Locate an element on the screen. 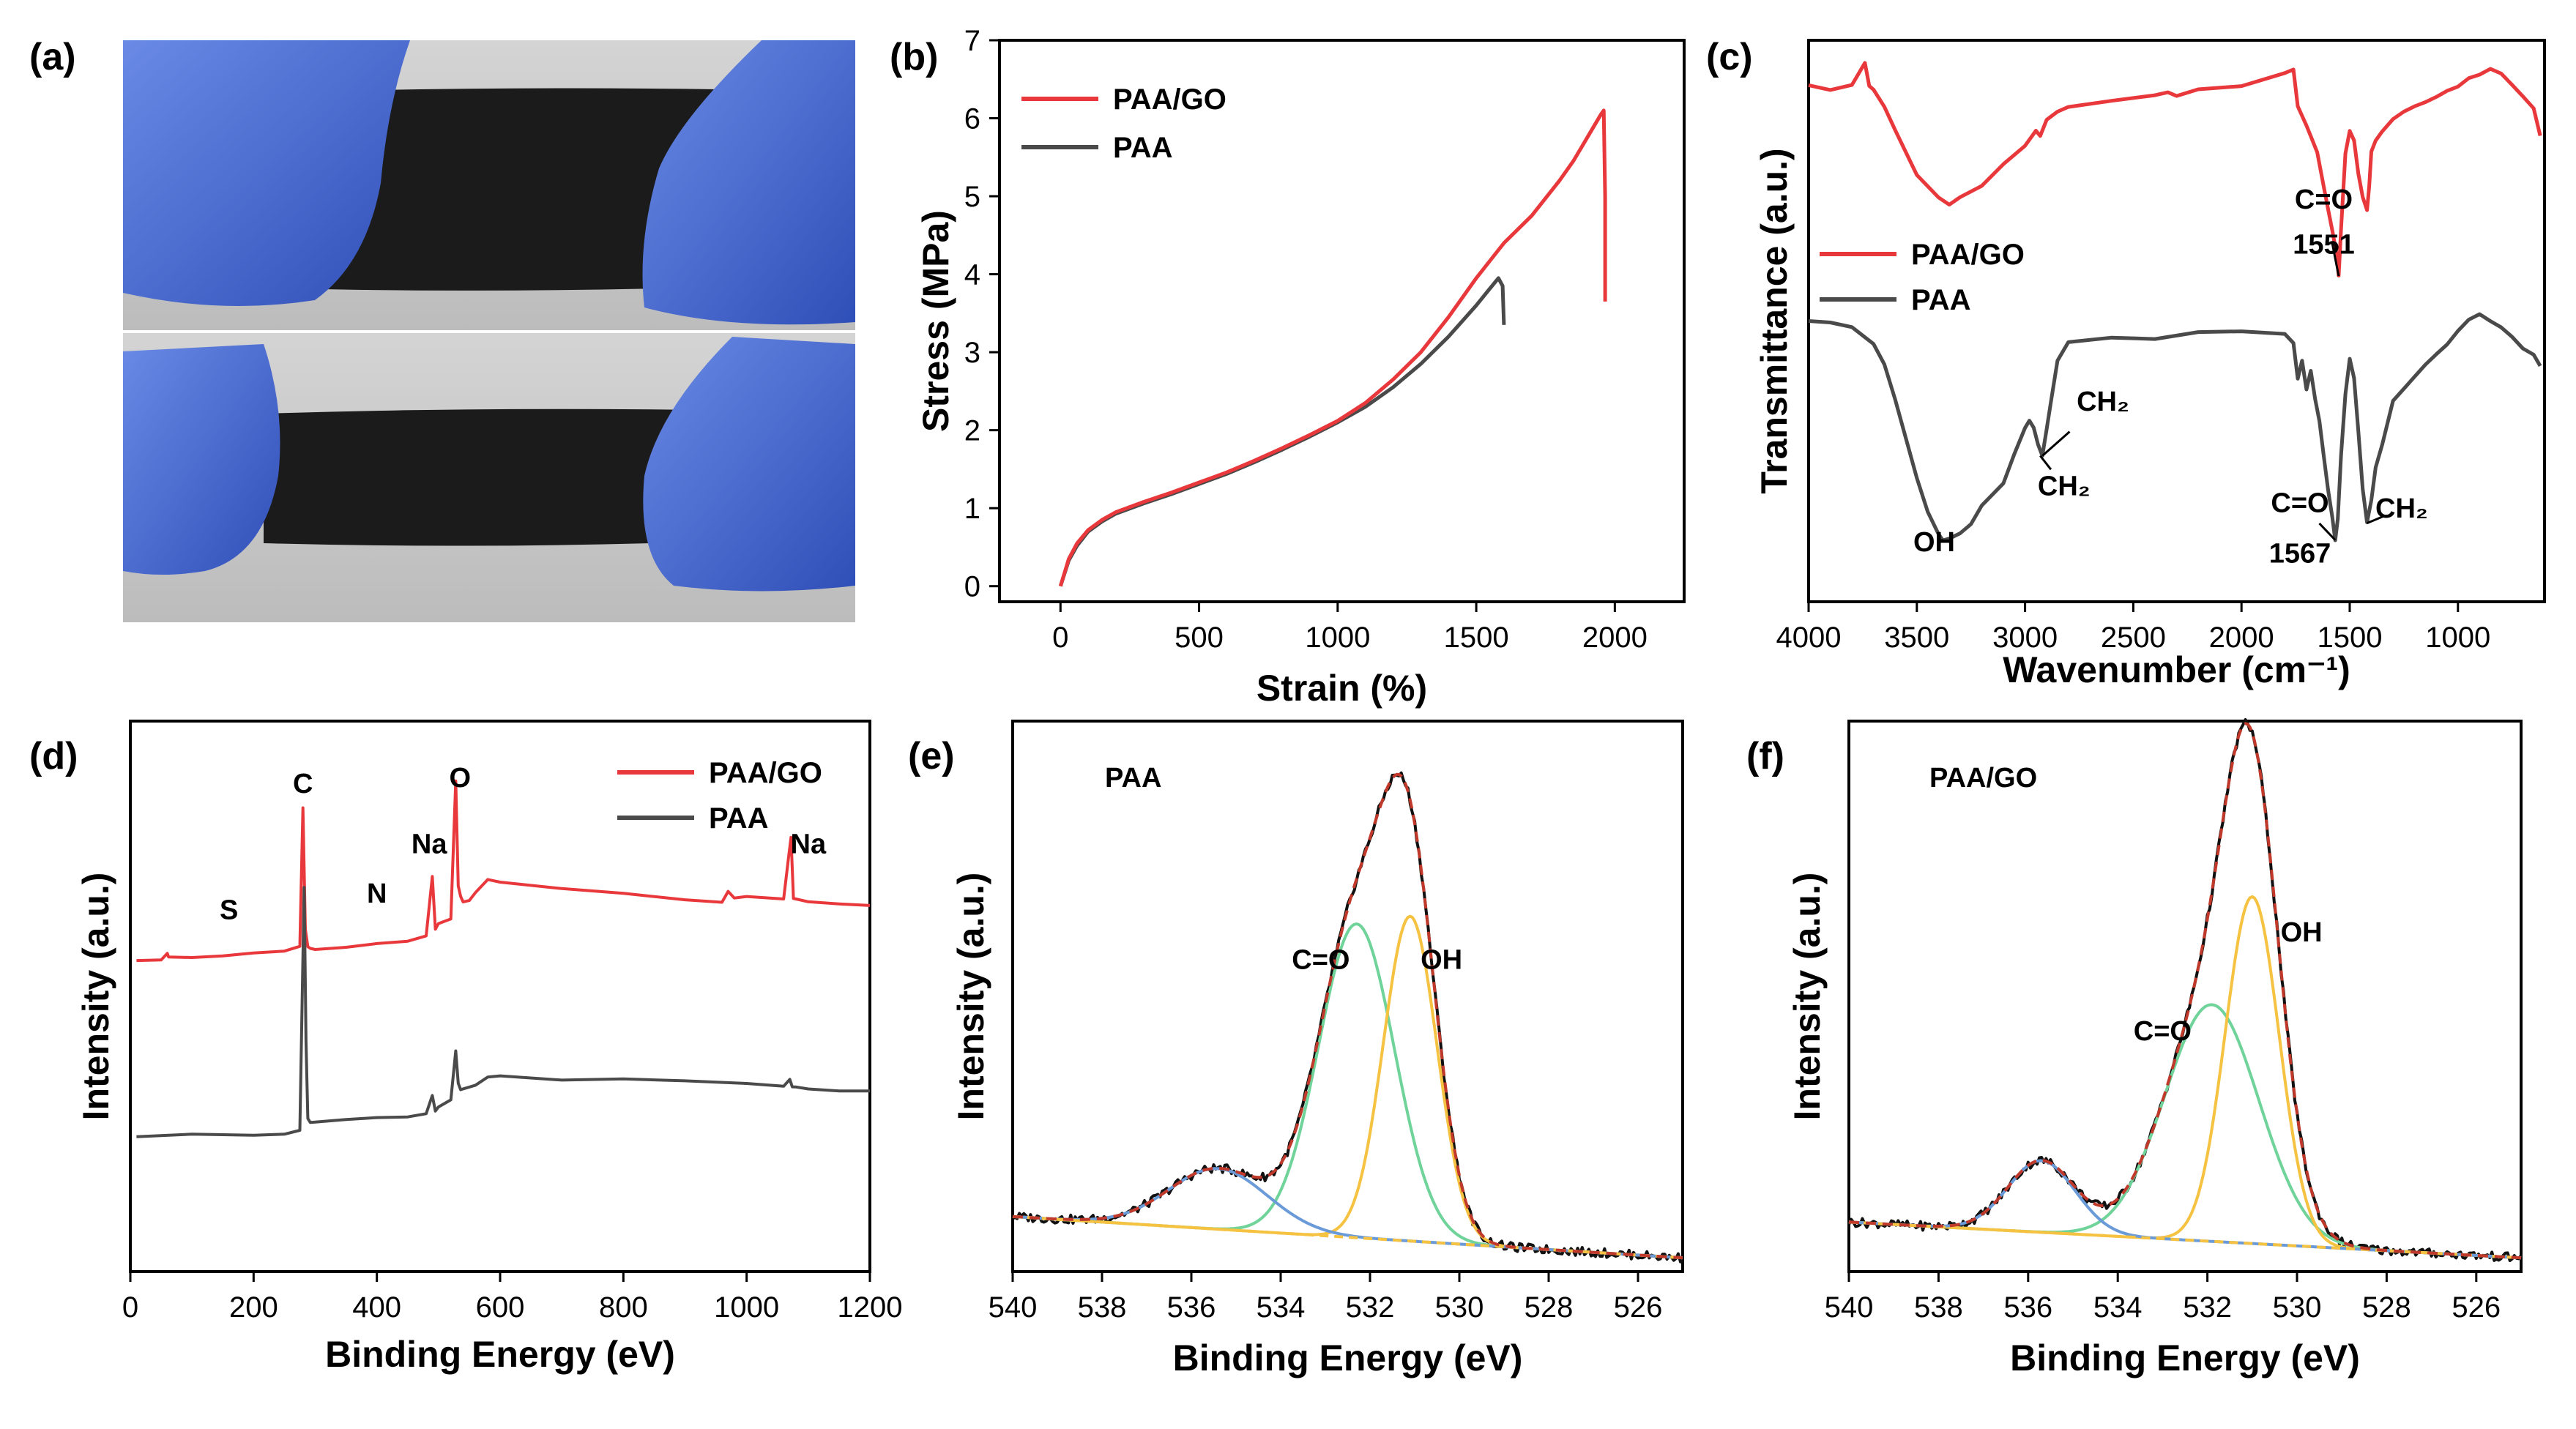  b-y-tick-label: 1 is located at coordinates (972, 509).